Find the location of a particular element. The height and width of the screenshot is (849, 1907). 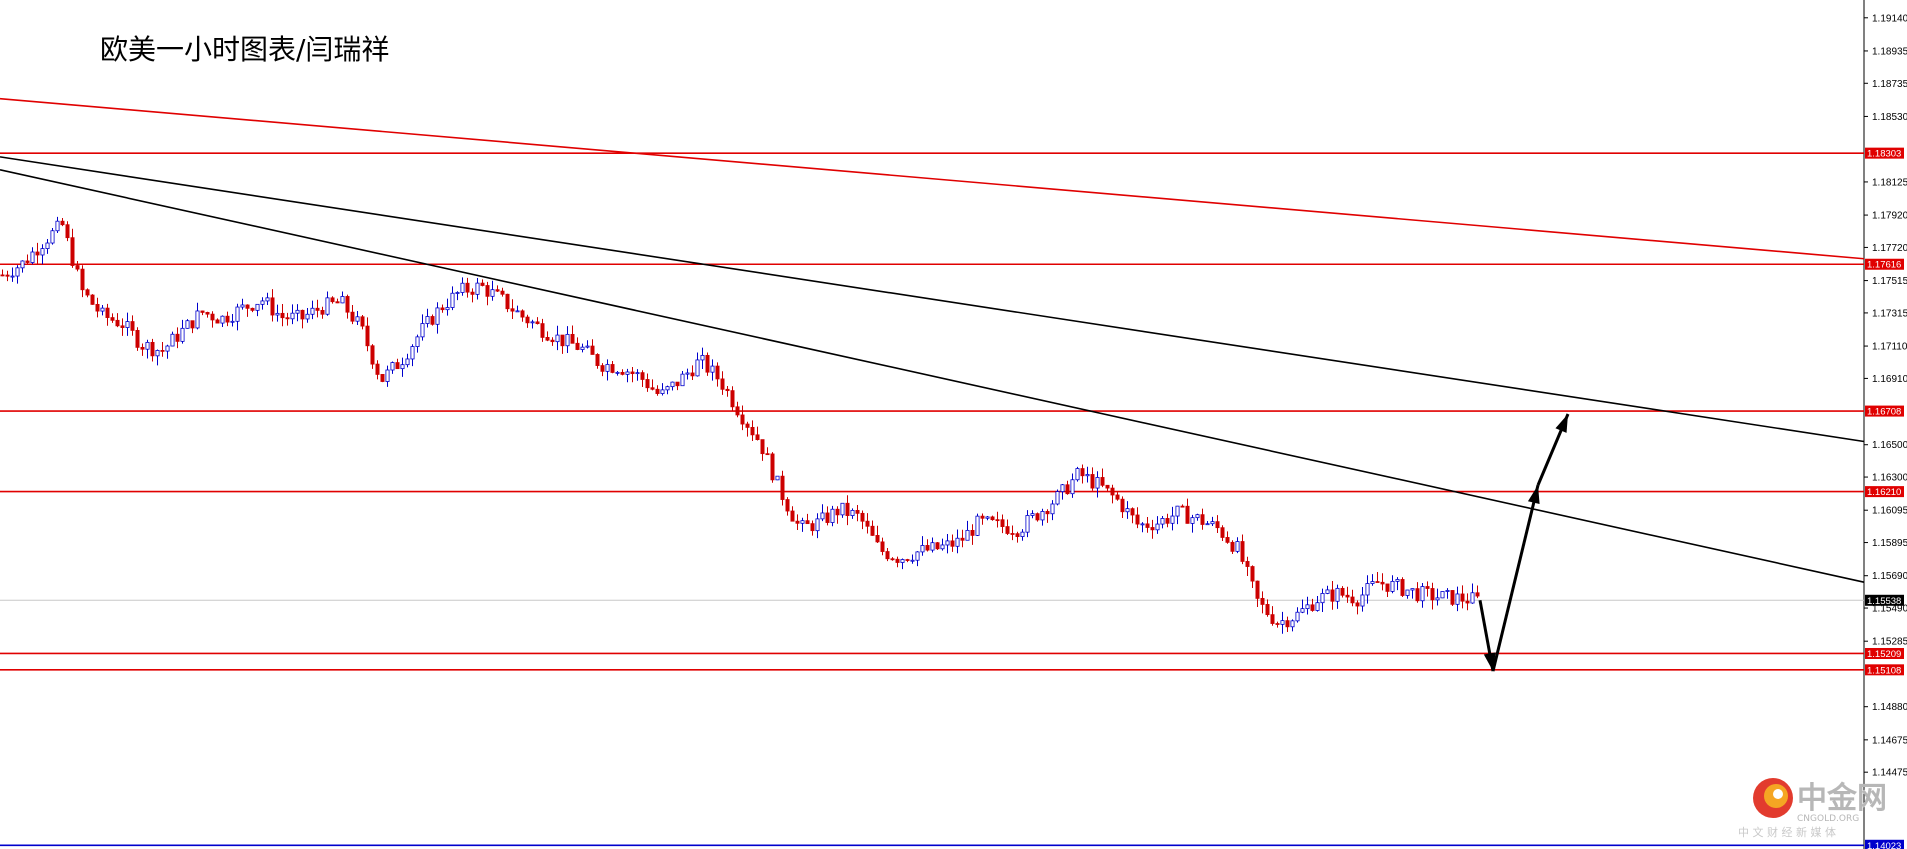

y-tick-label: 1.16095 is located at coordinates (1889, 511).